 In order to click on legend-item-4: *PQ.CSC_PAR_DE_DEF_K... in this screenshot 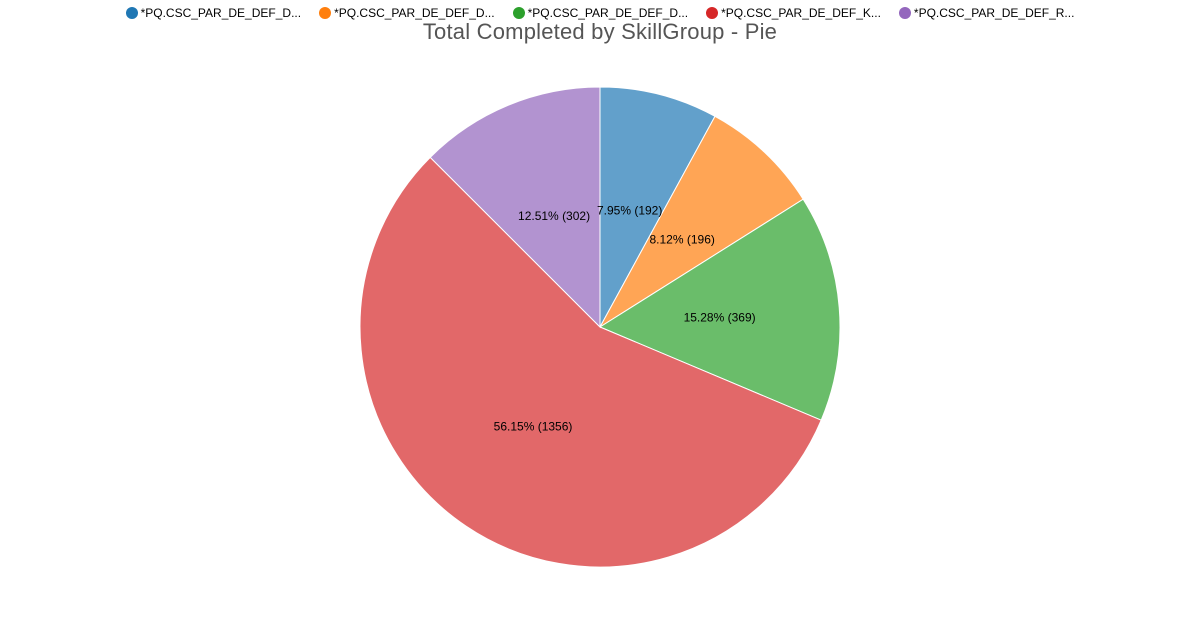, I will do `click(793, 13)`.